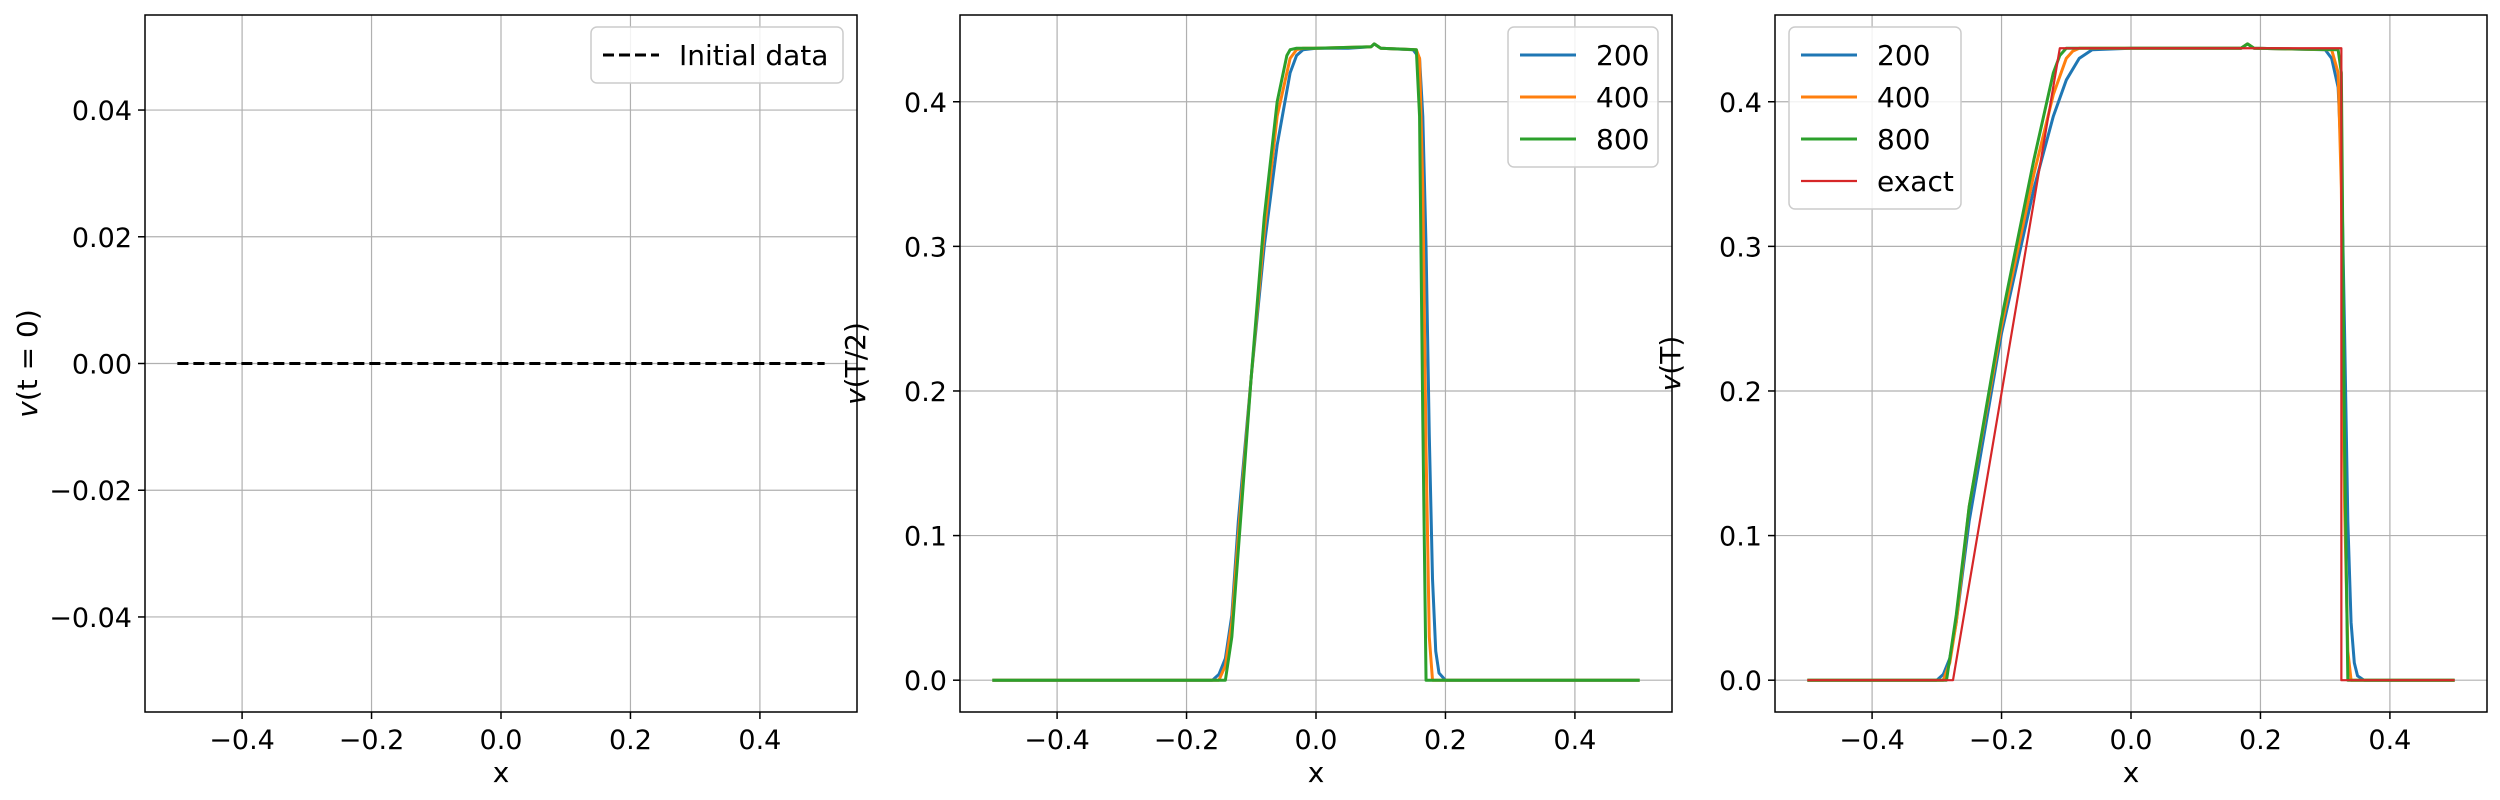  I want to click on legend: 200 400 800, so click(1583, 97).